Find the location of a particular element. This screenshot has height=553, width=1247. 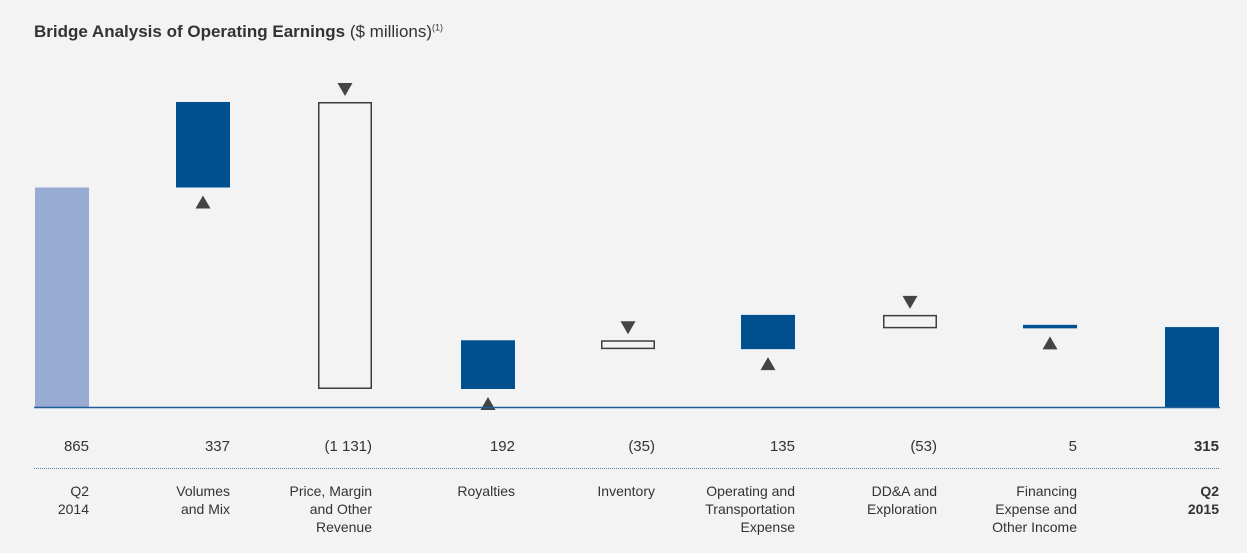

category-label: Financing Expense and Other Income is located at coordinates (1034, 509).